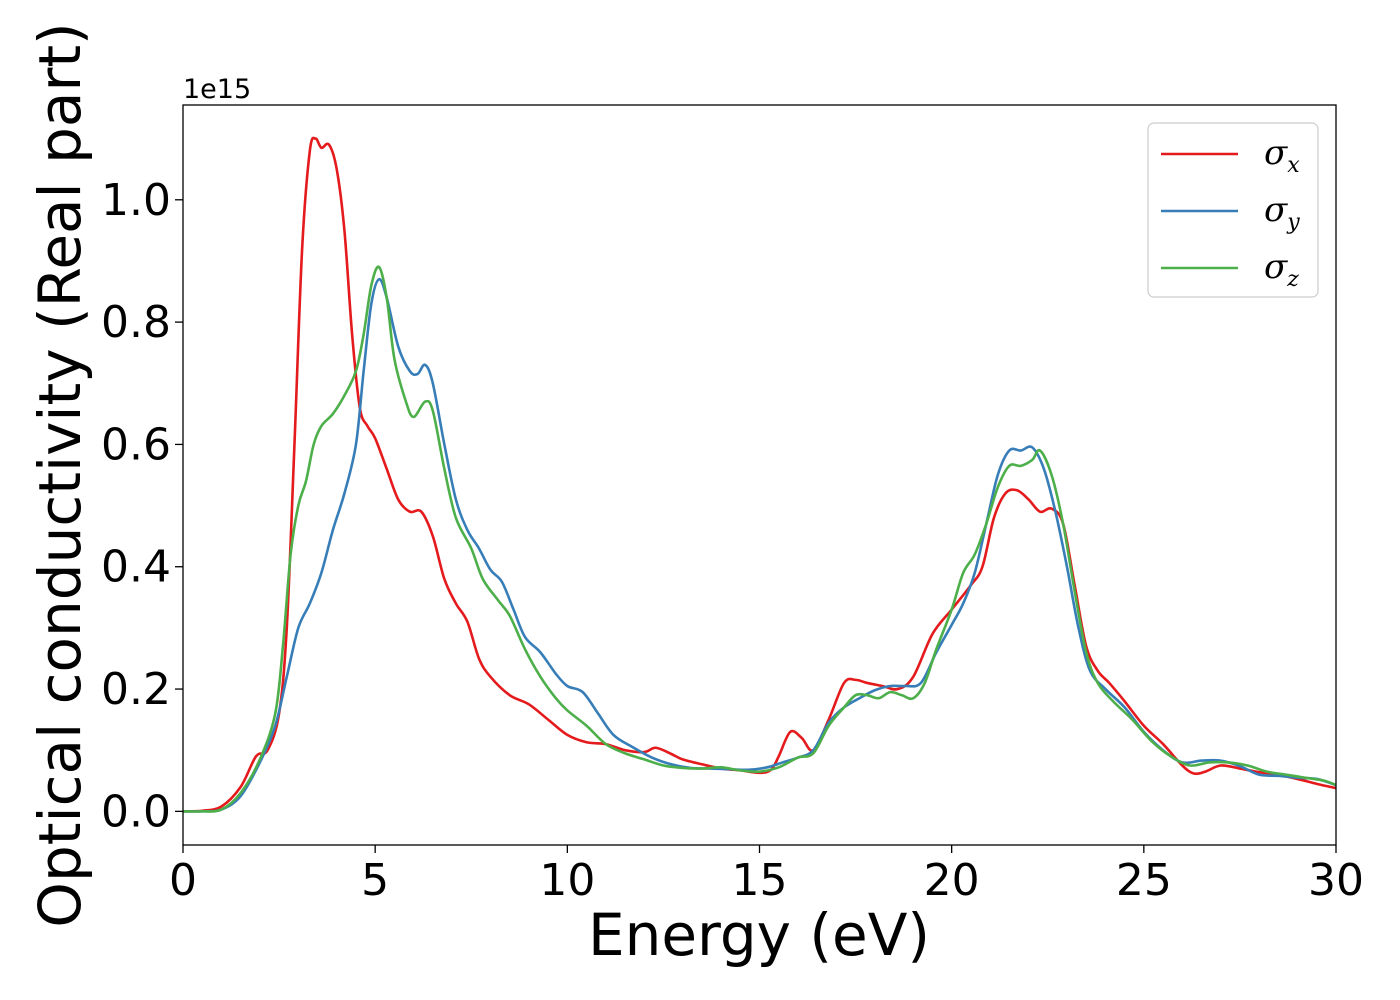 This screenshot has width=1400, height=1000. Describe the element at coordinates (1281, 269) in the screenshot. I see `legend-label-sigma-z: σz` at that location.